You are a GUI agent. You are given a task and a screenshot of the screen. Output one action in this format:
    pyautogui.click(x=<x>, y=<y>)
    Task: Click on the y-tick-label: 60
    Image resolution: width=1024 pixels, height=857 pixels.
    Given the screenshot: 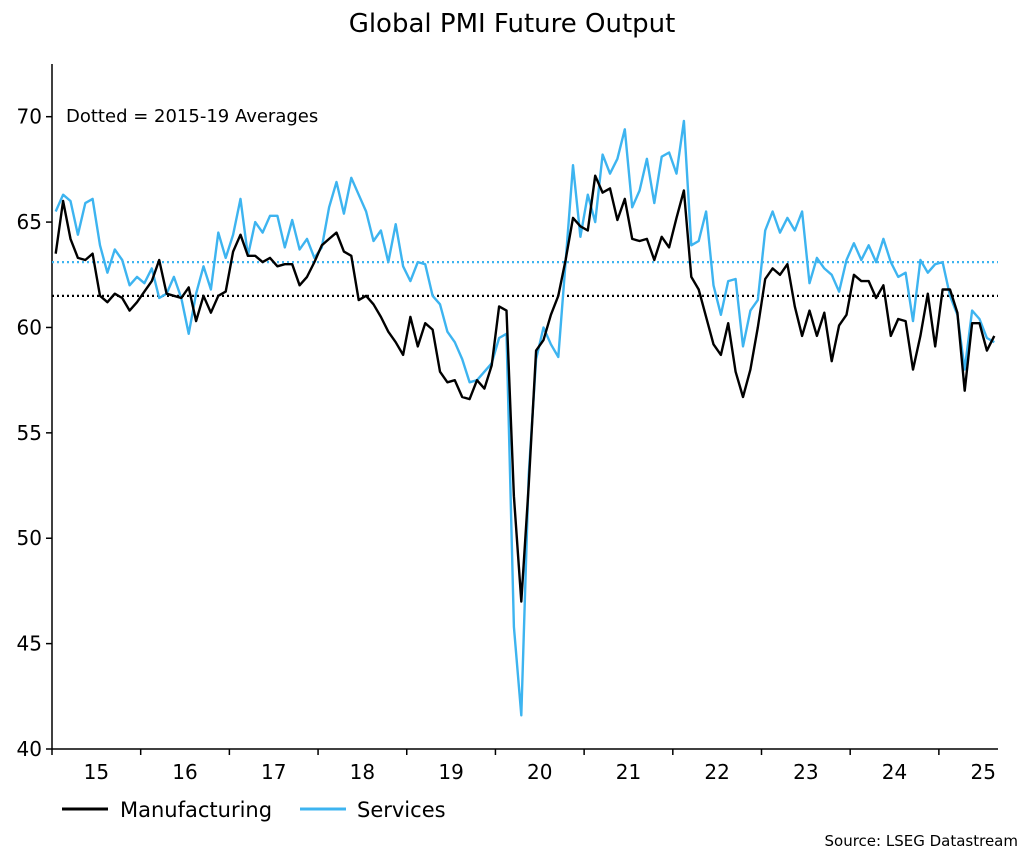 What is the action you would take?
    pyautogui.click(x=29, y=327)
    